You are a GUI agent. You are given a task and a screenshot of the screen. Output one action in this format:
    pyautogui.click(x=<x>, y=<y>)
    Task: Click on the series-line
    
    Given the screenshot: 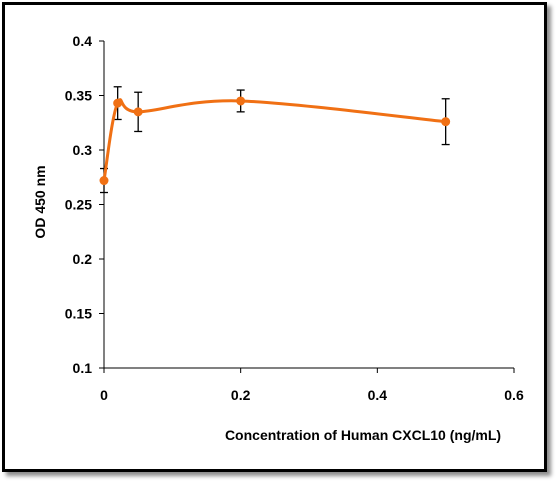 What is the action you would take?
    pyautogui.click(x=274, y=139)
    